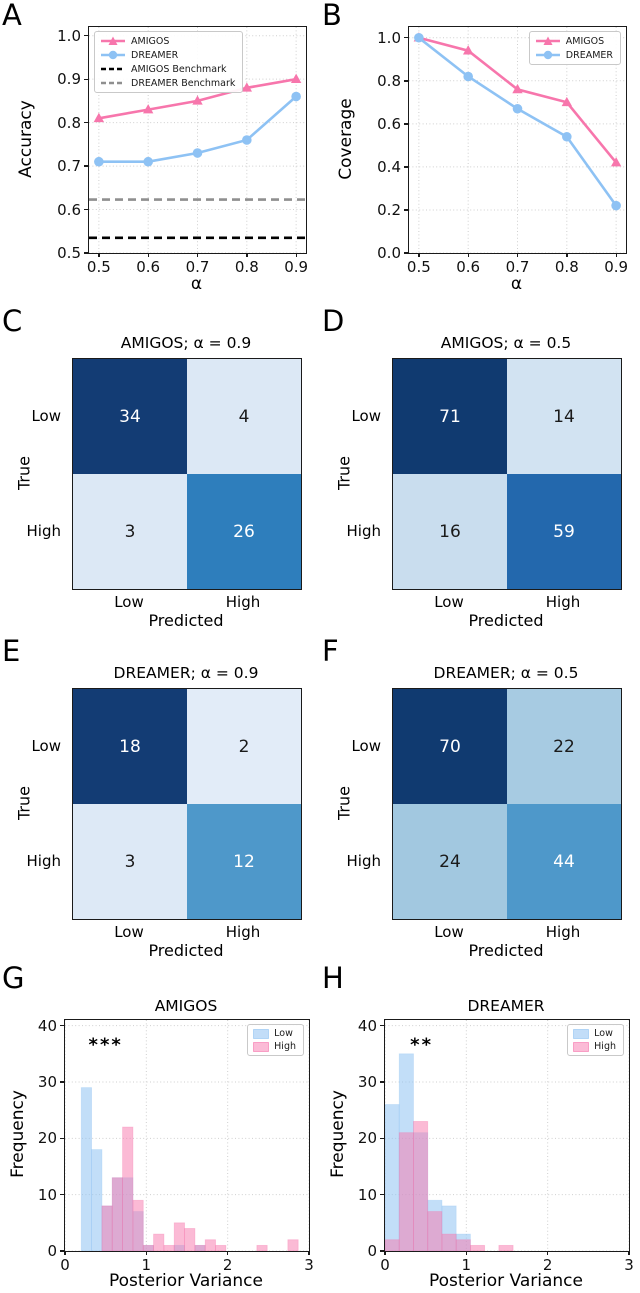 This screenshot has width=640, height=1293. Describe the element at coordinates (186, 343) in the screenshot. I see `matrix-title: AMIGOS; α = 0.9` at that location.